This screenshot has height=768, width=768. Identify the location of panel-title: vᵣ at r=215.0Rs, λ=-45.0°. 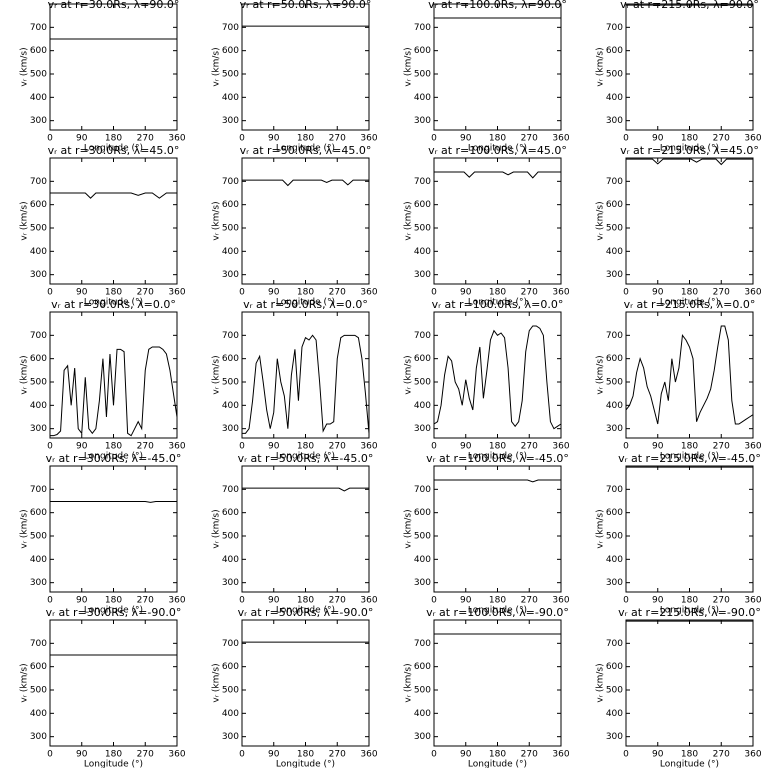
(689, 458).